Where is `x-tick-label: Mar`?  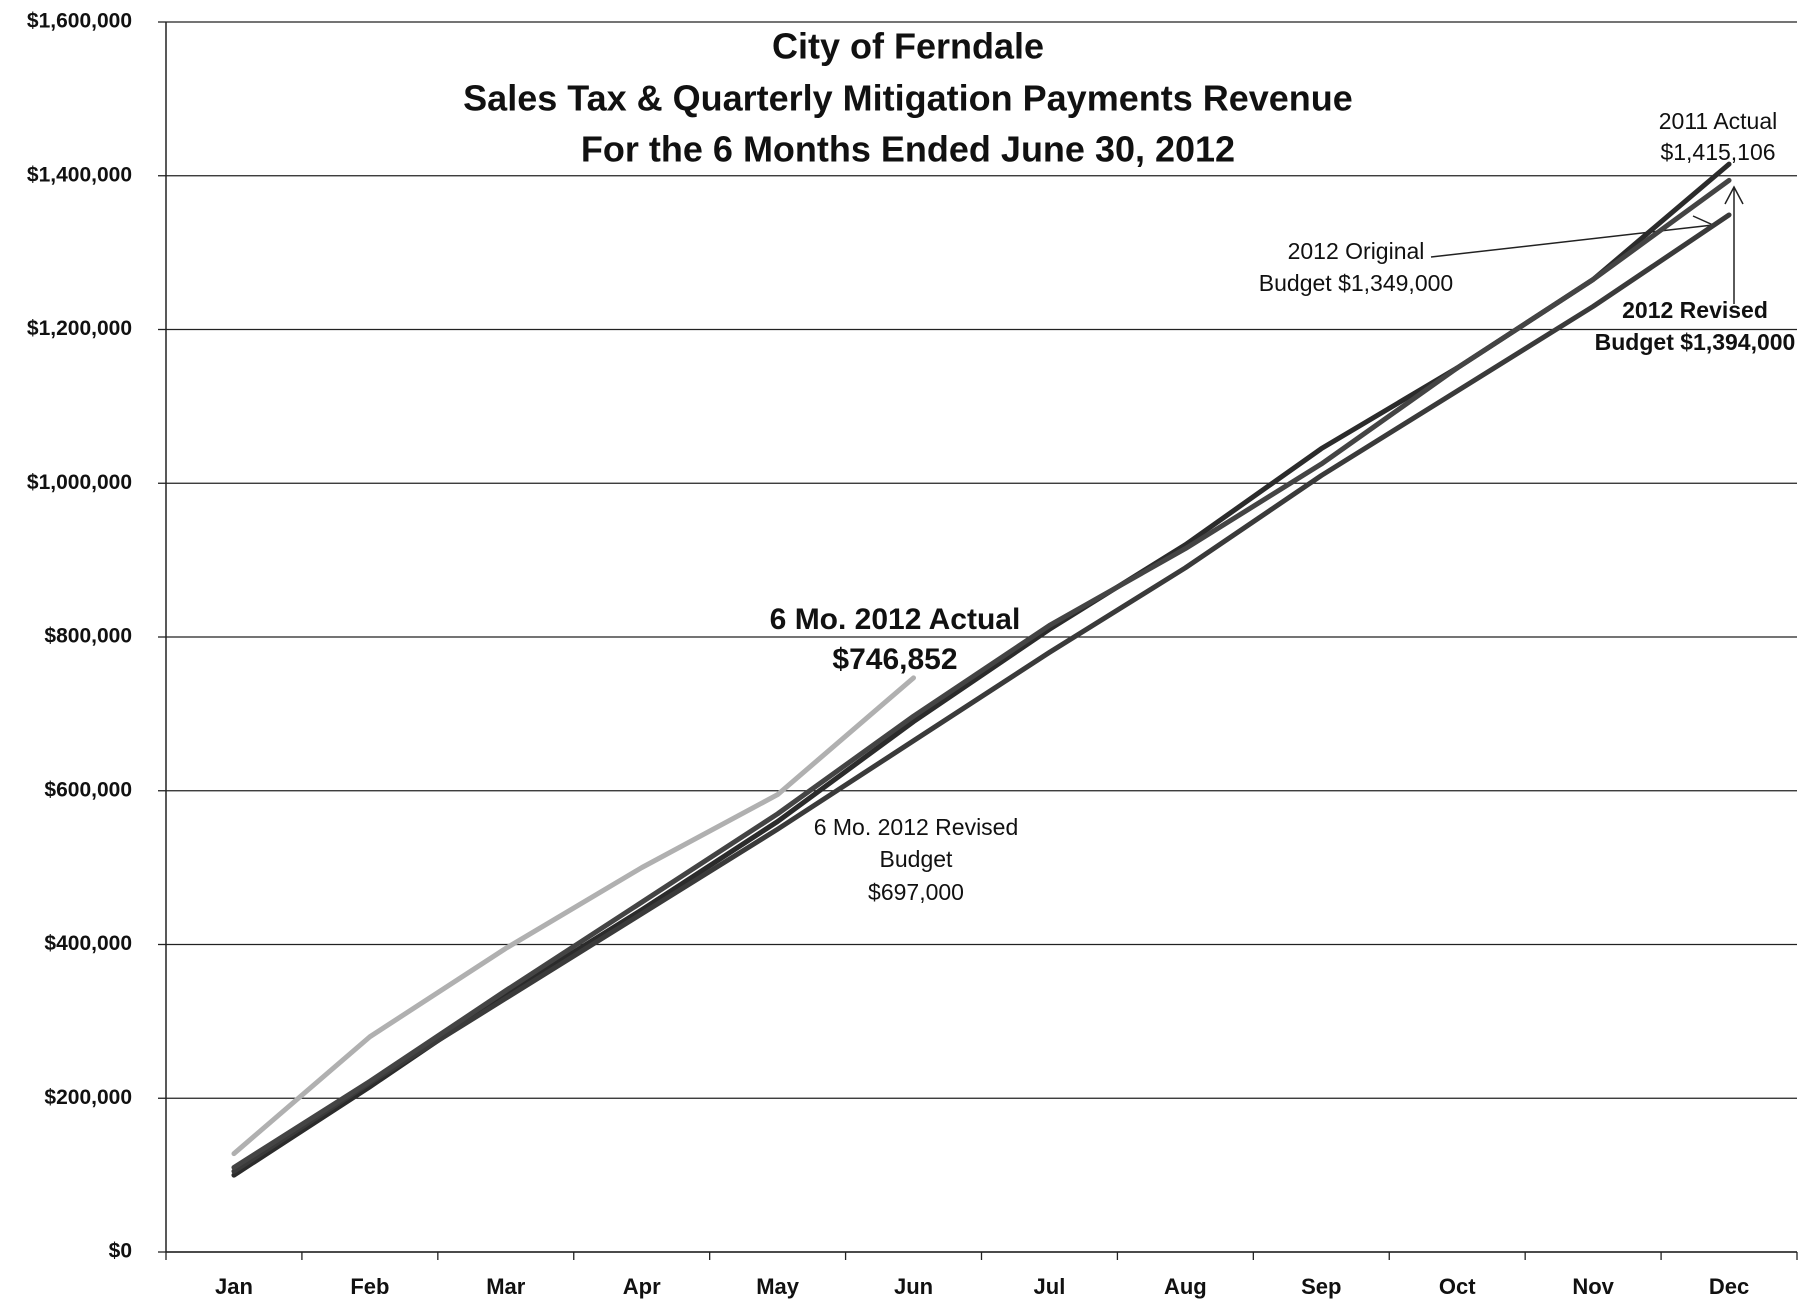 x-tick-label: Mar is located at coordinates (506, 1286).